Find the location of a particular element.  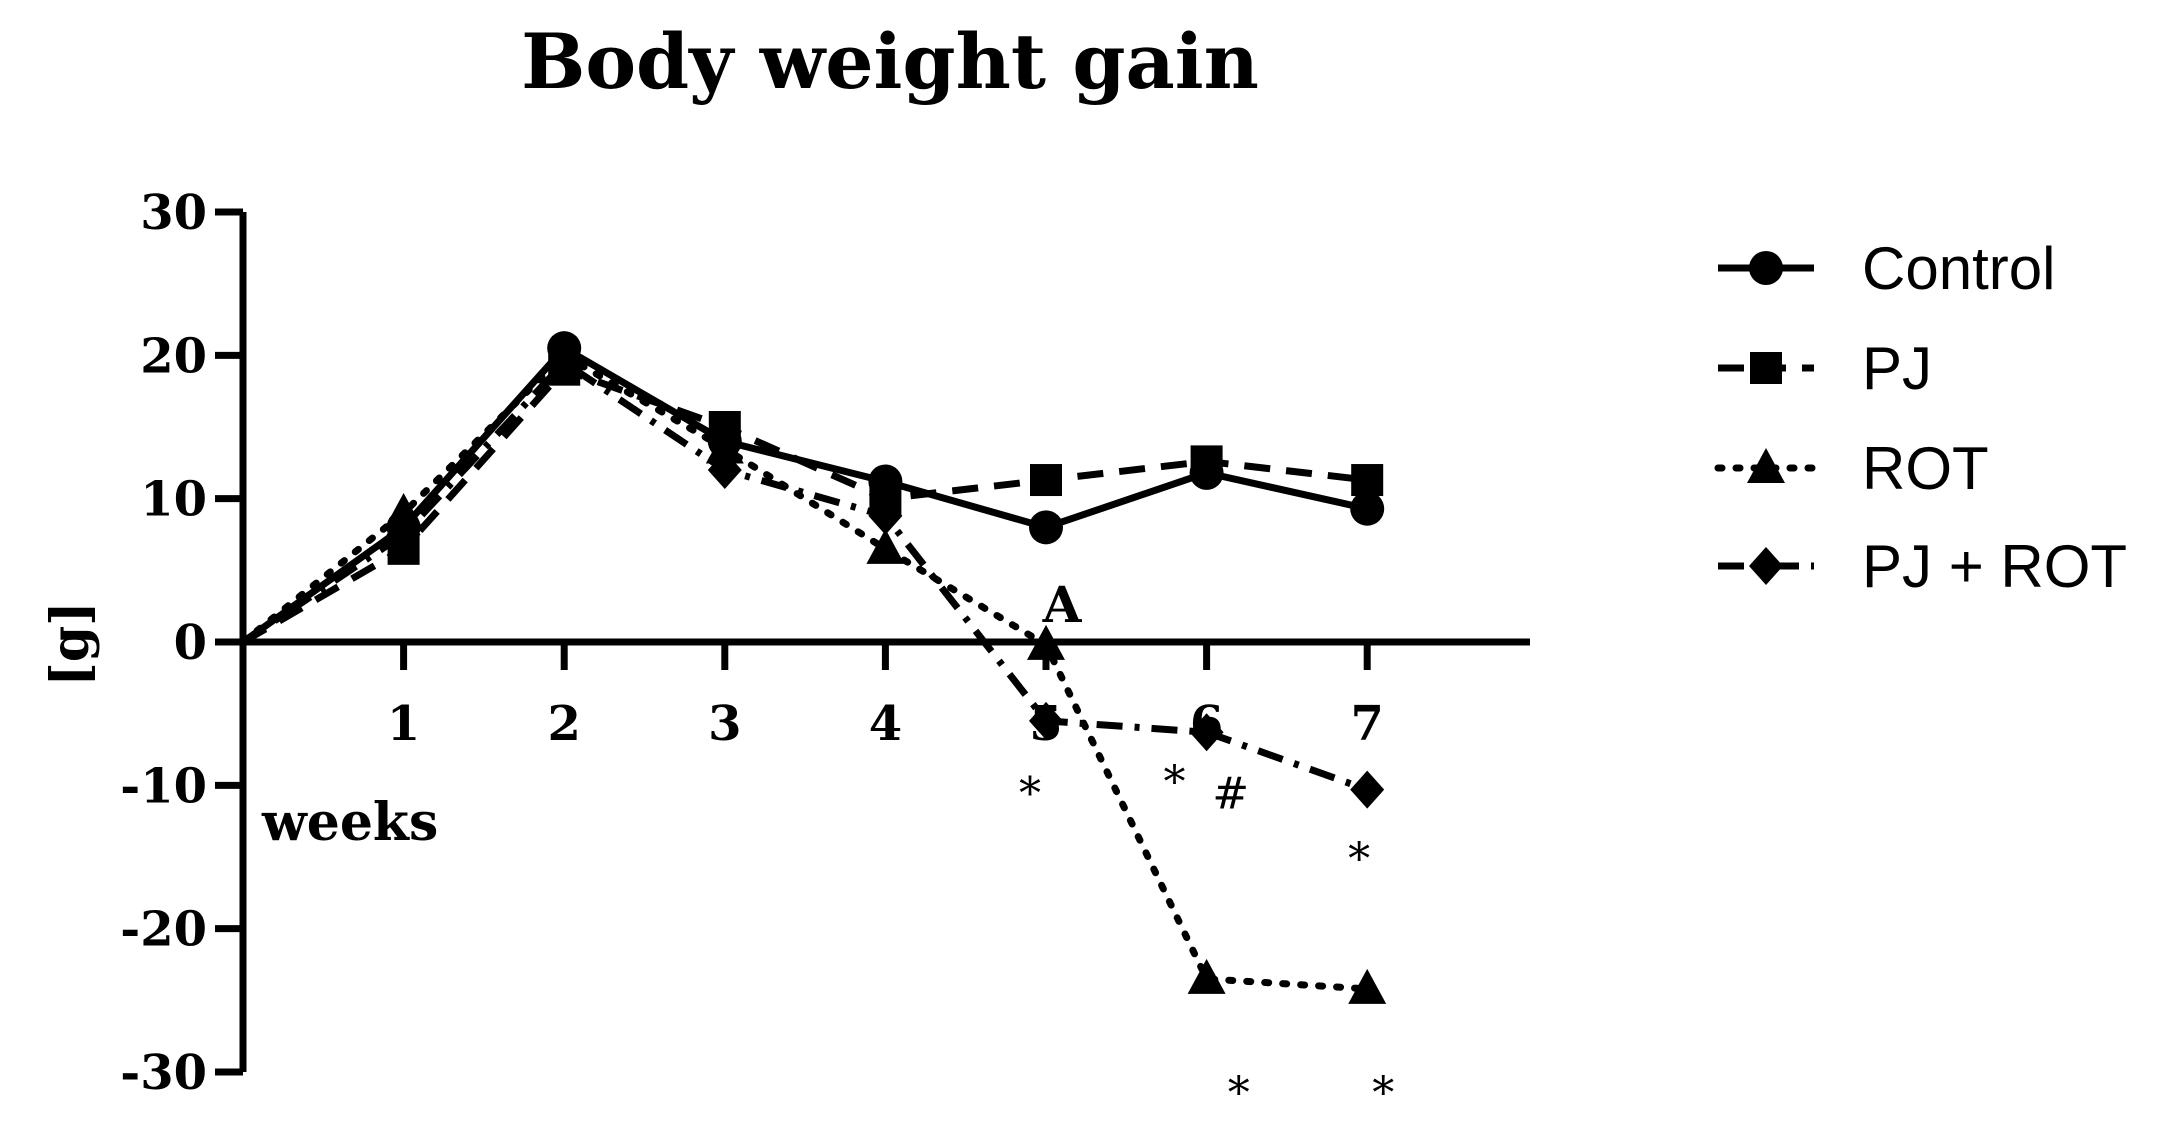

y-tick-label: 20 is located at coordinates (173, 356).